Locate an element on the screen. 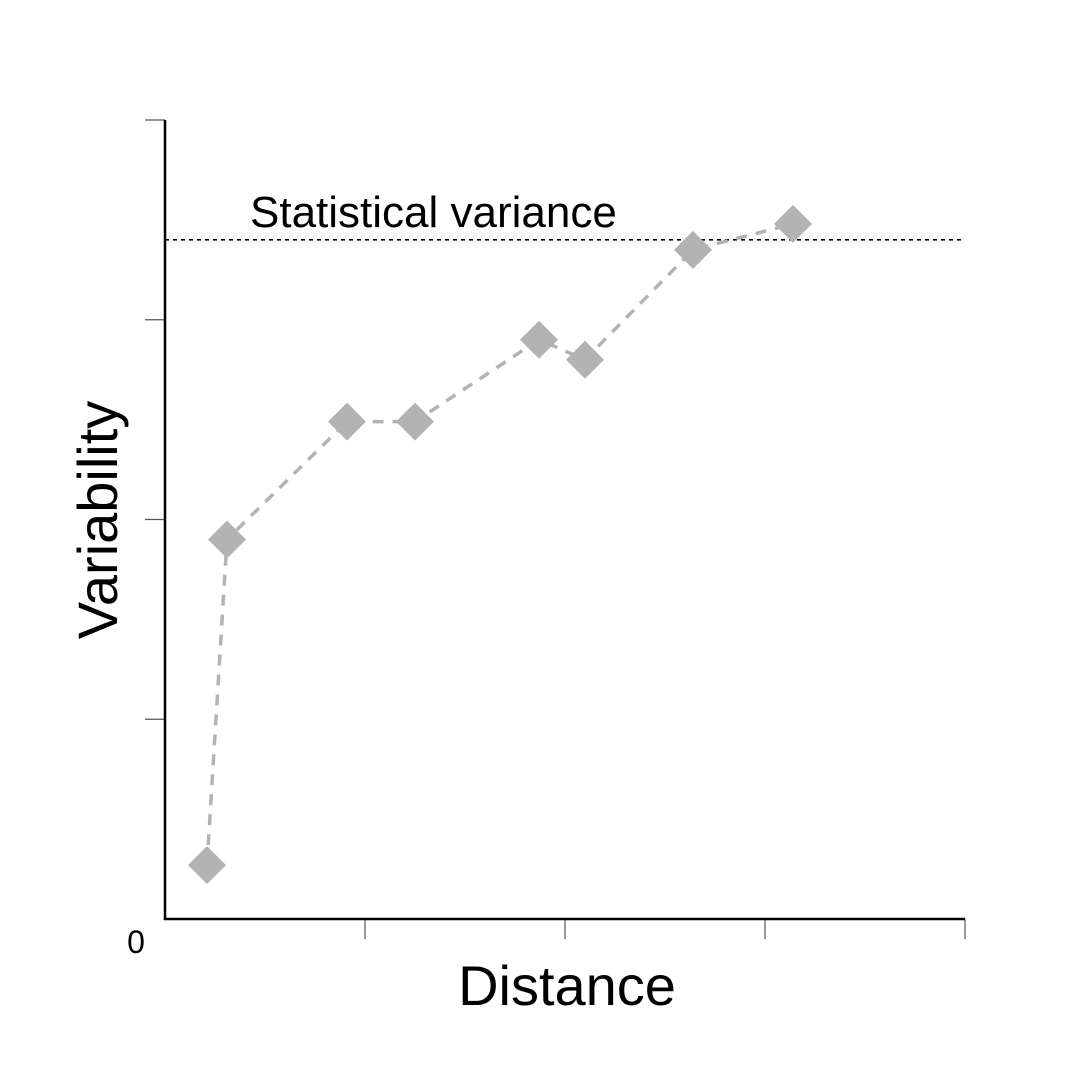 The height and width of the screenshot is (1080, 1080). y-axis-label: Variability is located at coordinates (97, 520).